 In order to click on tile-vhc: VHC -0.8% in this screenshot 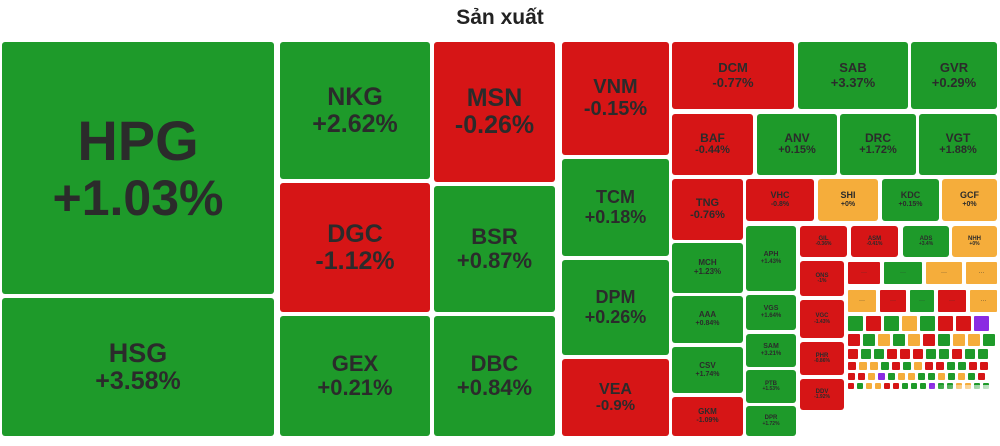, I will do `click(780, 200)`.